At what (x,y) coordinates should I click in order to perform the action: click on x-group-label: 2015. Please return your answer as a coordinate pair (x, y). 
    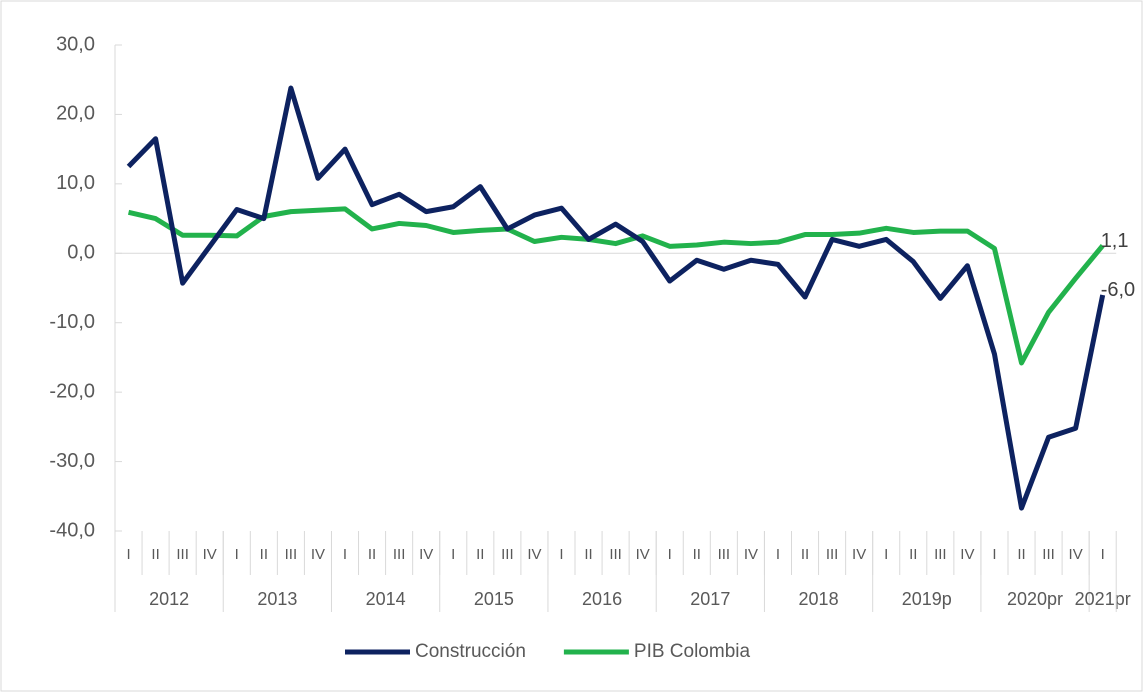
    Looking at the image, I should click on (494, 599).